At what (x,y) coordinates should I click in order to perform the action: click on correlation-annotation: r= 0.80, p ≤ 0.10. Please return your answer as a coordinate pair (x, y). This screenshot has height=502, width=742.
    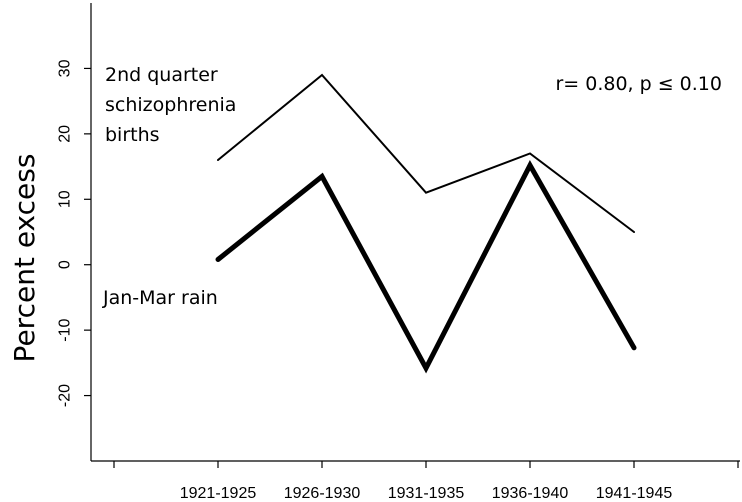
    Looking at the image, I should click on (638, 84).